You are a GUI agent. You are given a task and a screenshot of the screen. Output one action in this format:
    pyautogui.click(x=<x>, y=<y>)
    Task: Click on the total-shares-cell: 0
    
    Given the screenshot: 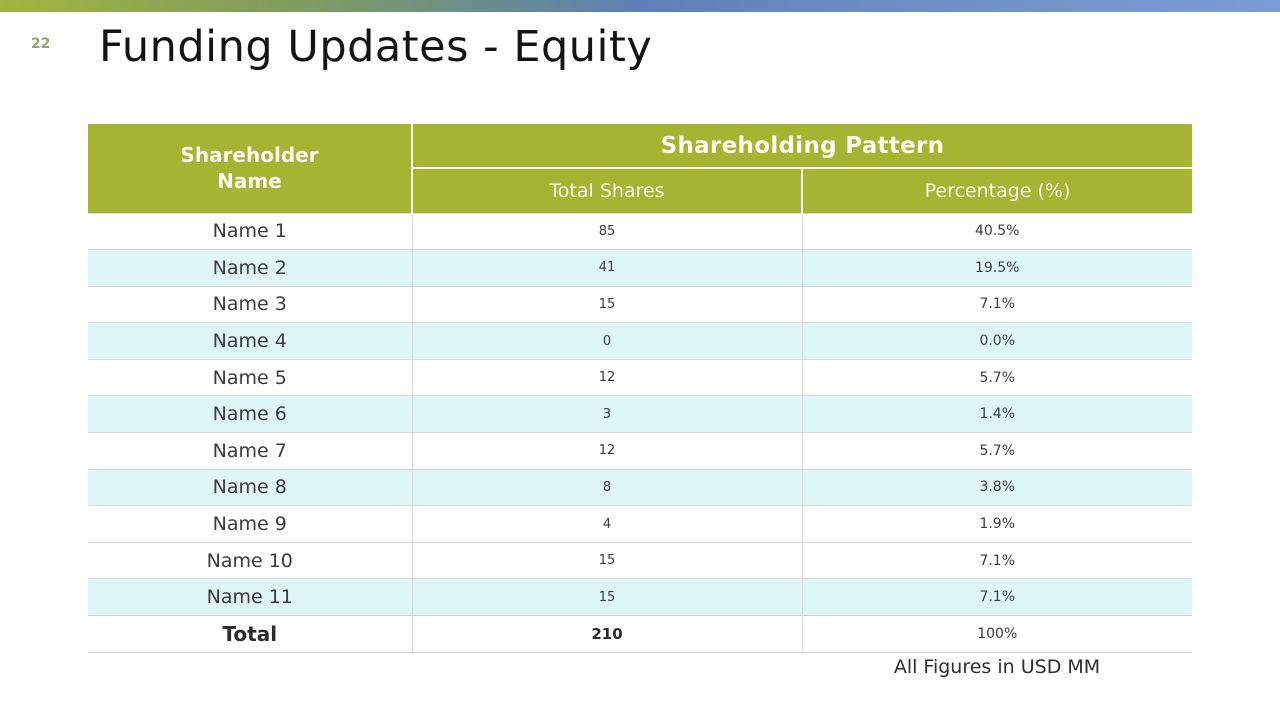 What is the action you would take?
    pyautogui.click(x=607, y=341)
    